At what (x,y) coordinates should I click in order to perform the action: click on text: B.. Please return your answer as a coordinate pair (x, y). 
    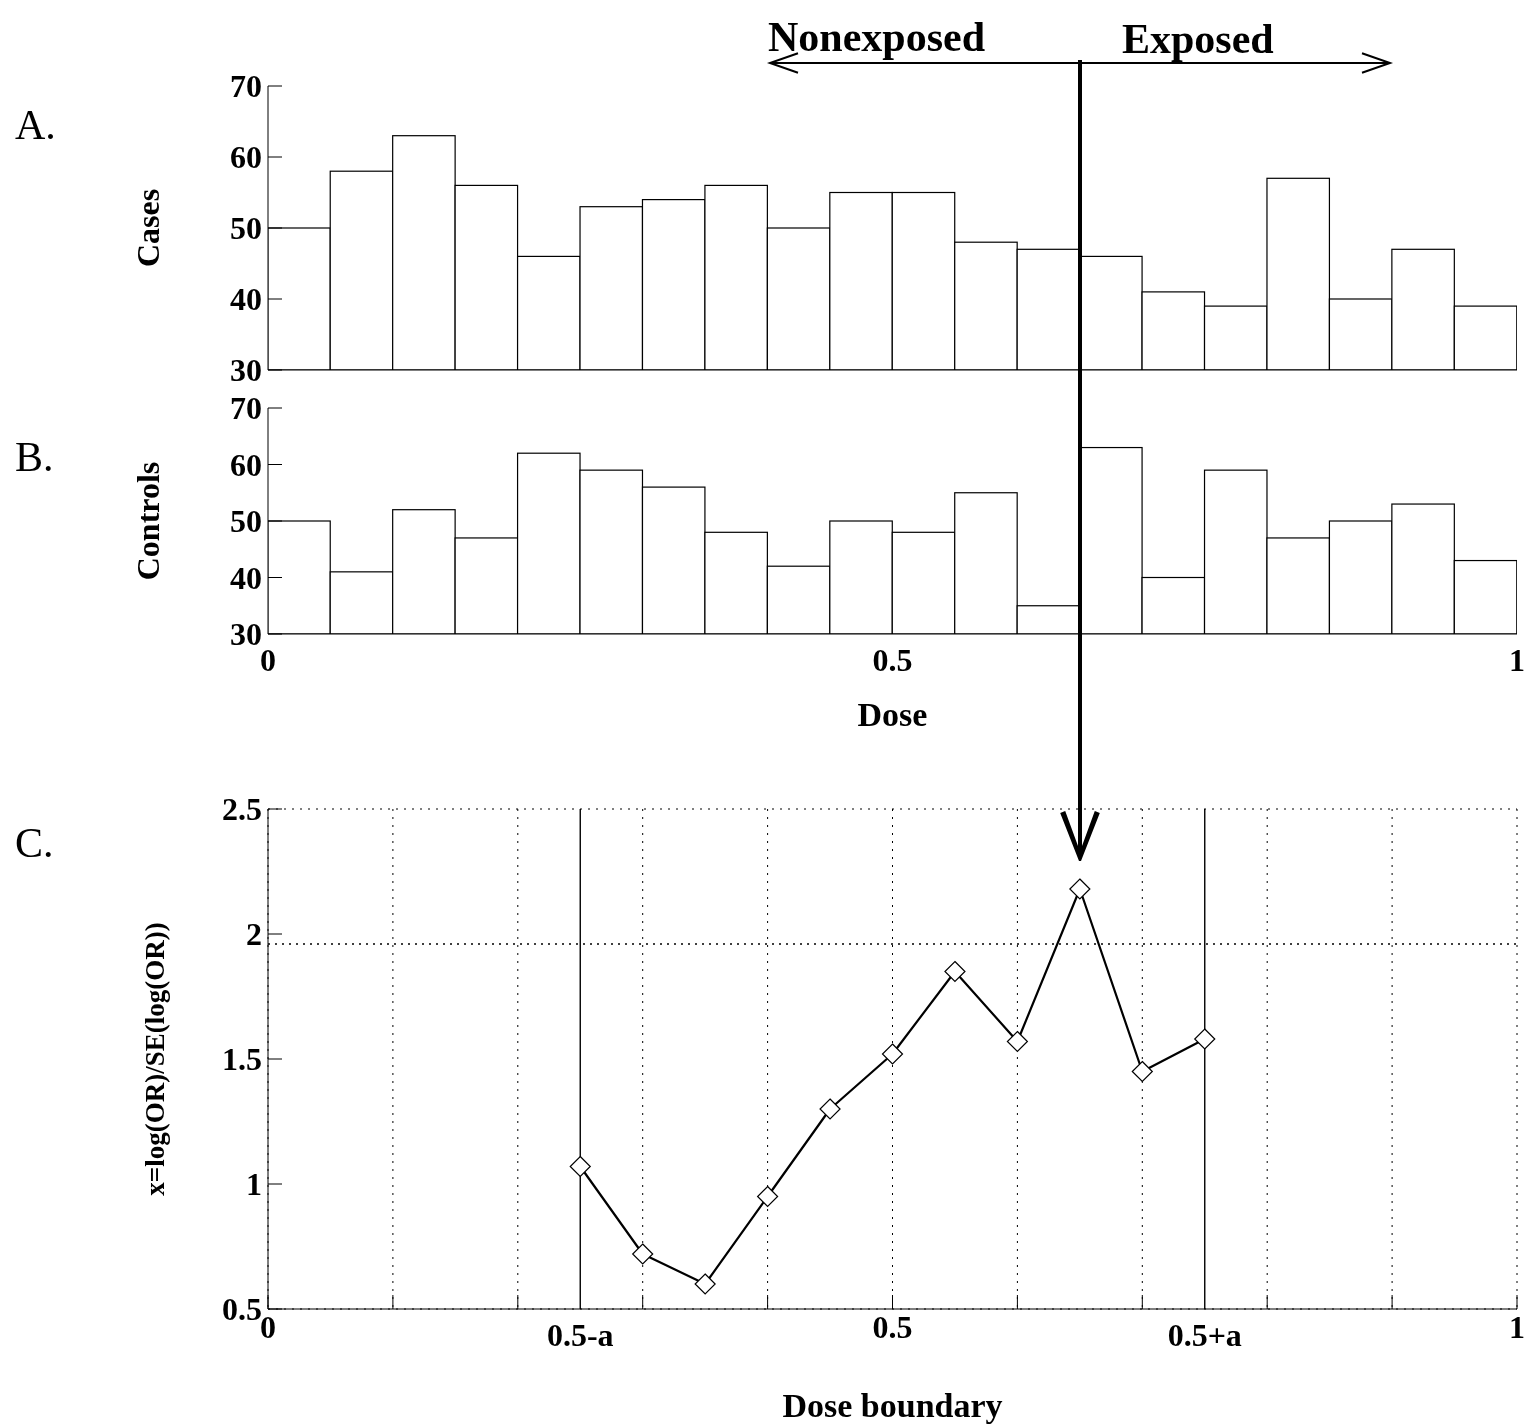
    Looking at the image, I should click on (34, 457).